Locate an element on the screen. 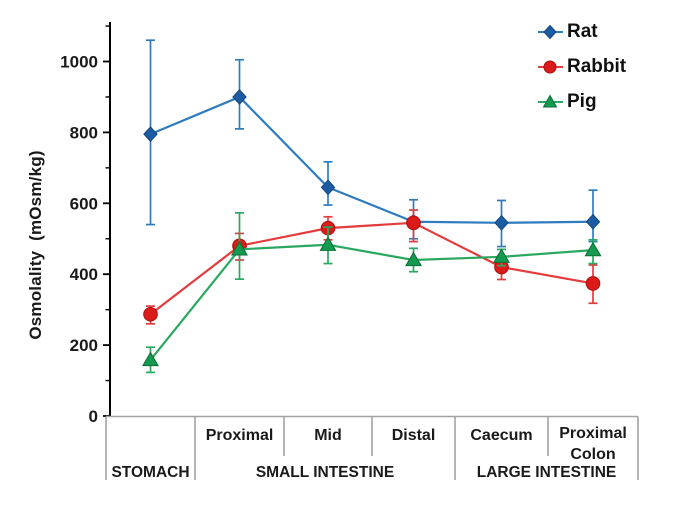 Image resolution: width=680 pixels, height=507 pixels. rabbit-circle-icon is located at coordinates (550, 67).